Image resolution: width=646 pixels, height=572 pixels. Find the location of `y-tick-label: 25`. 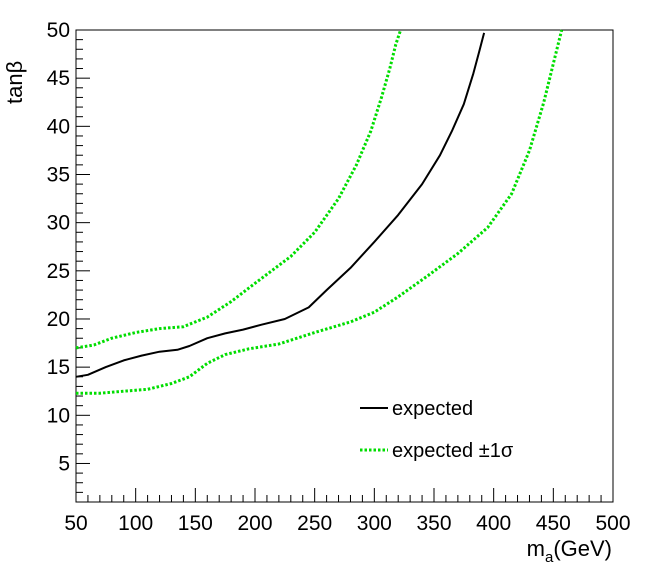

y-tick-label: 25 is located at coordinates (58, 271).